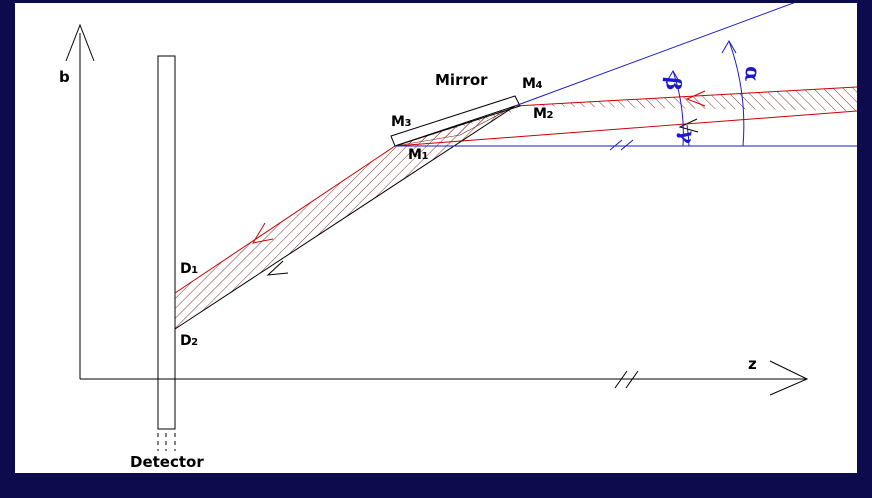  I want to click on alpha-arc, so click(736, 93).